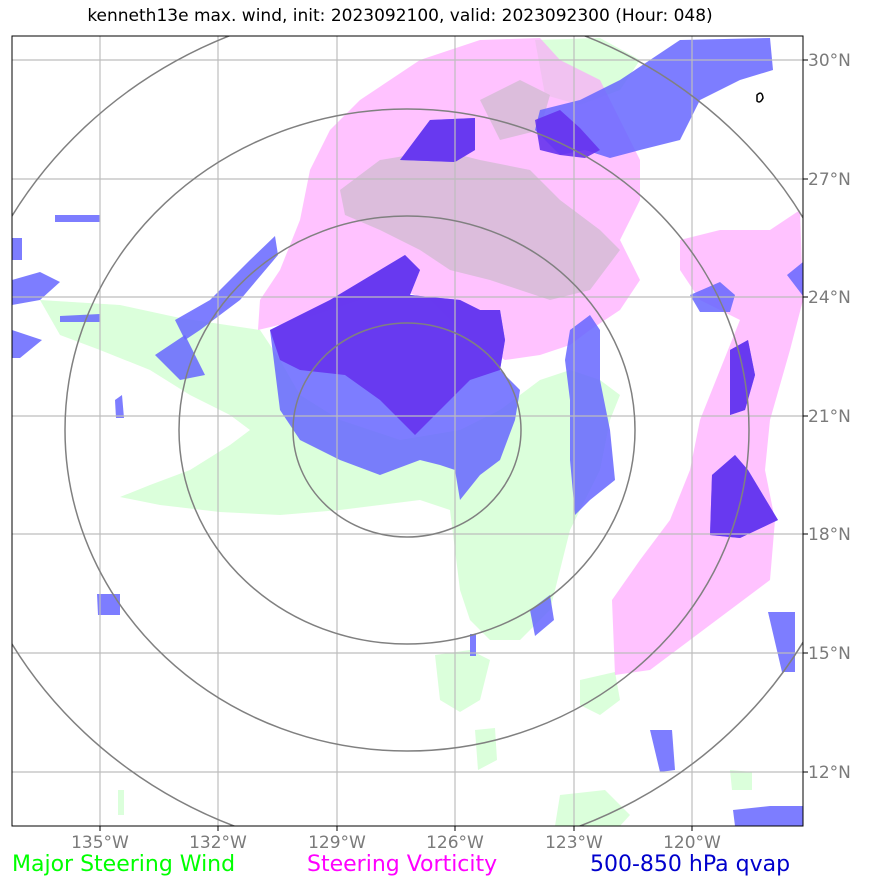 This screenshot has height=891, width=869. Describe the element at coordinates (402, 864) in the screenshot. I see `legend-steering-vorticity: Steering Vorticity` at that location.